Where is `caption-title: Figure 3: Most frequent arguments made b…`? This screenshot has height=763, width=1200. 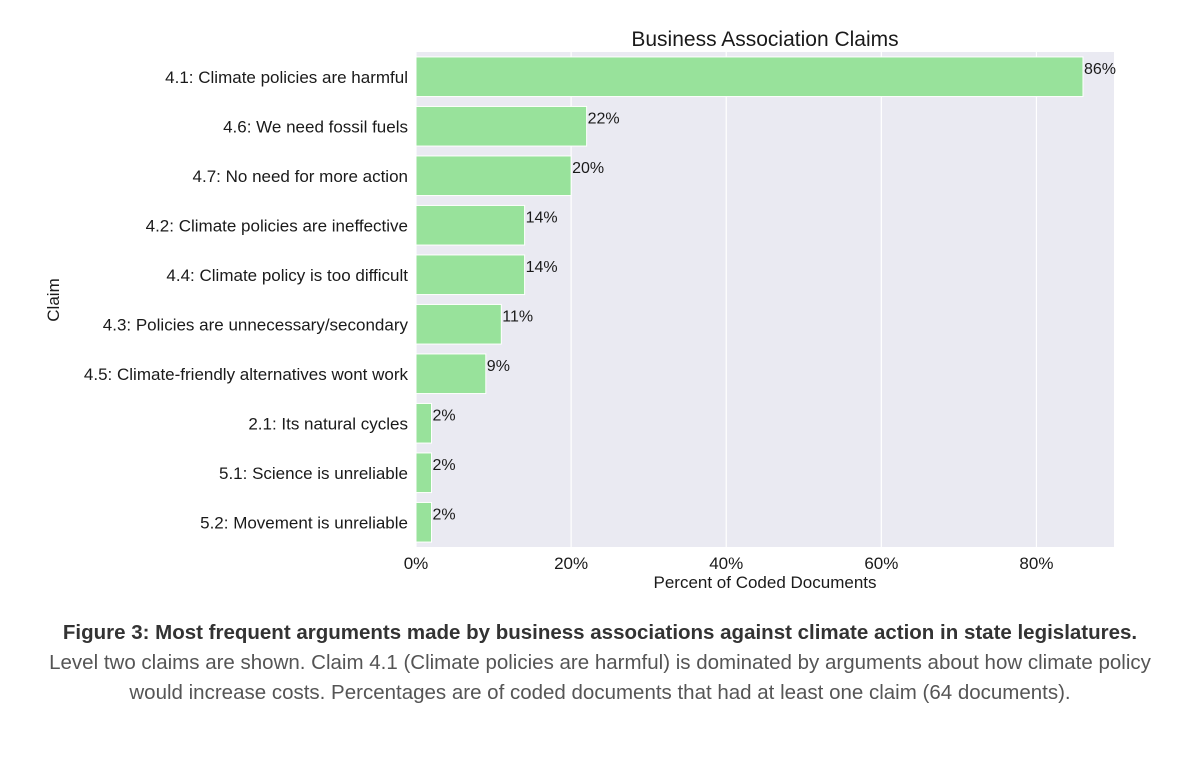 caption-title: Figure 3: Most frequent arguments made b… is located at coordinates (600, 632).